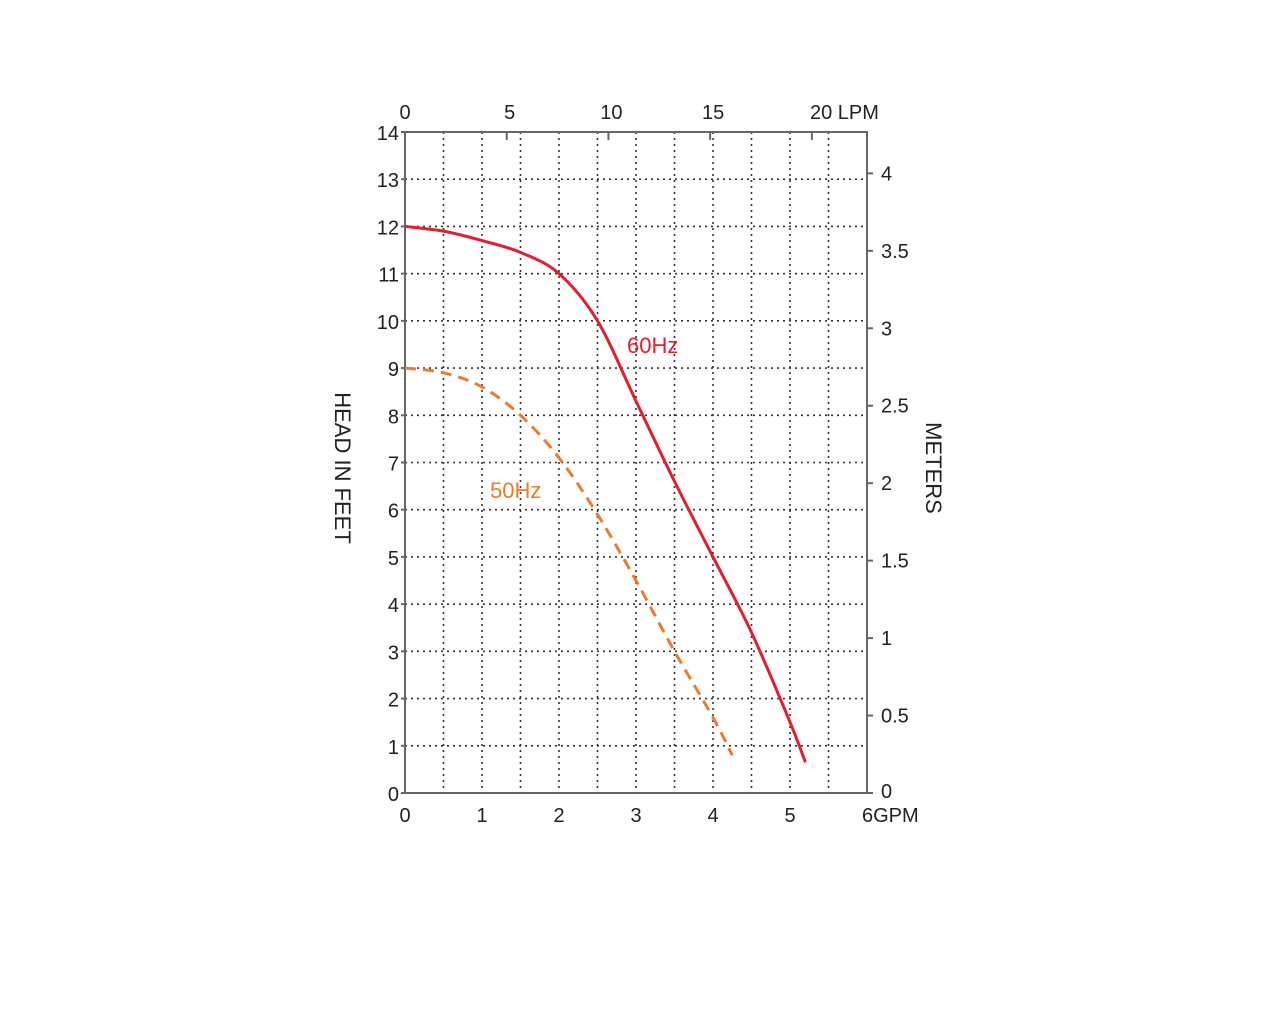 This screenshot has width=1280, height=1024. What do you see at coordinates (635, 816) in the screenshot?
I see `x-tick-label: 3` at bounding box center [635, 816].